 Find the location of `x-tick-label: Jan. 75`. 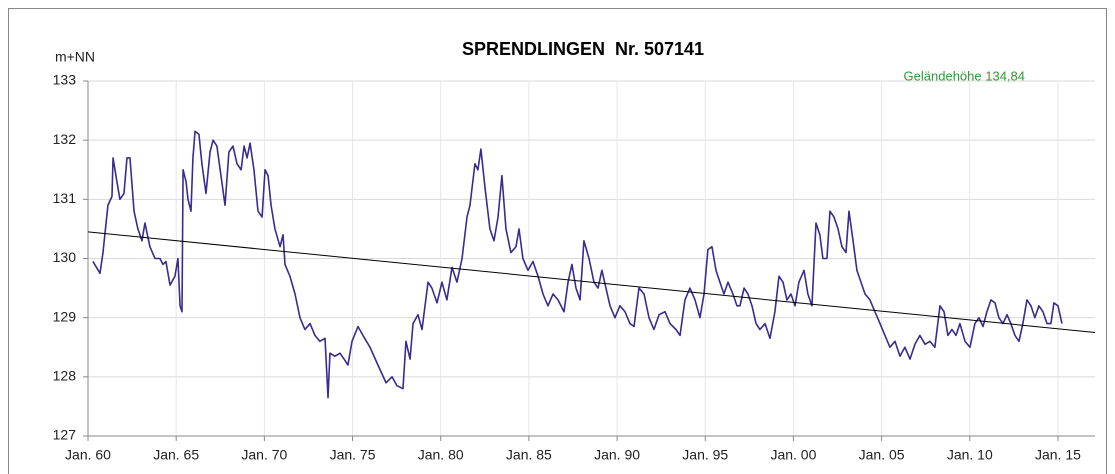

x-tick-label: Jan. 75 is located at coordinates (353, 455).